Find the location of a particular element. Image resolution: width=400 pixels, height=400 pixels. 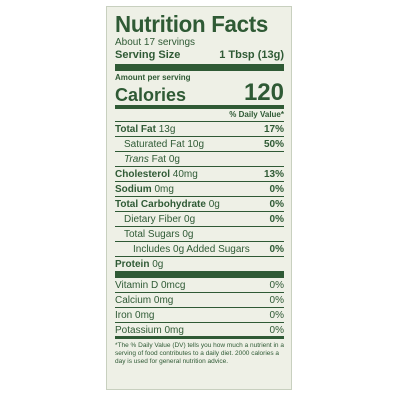

vitamin-row-iron: Iron 0mg 0% is located at coordinates (199, 315).